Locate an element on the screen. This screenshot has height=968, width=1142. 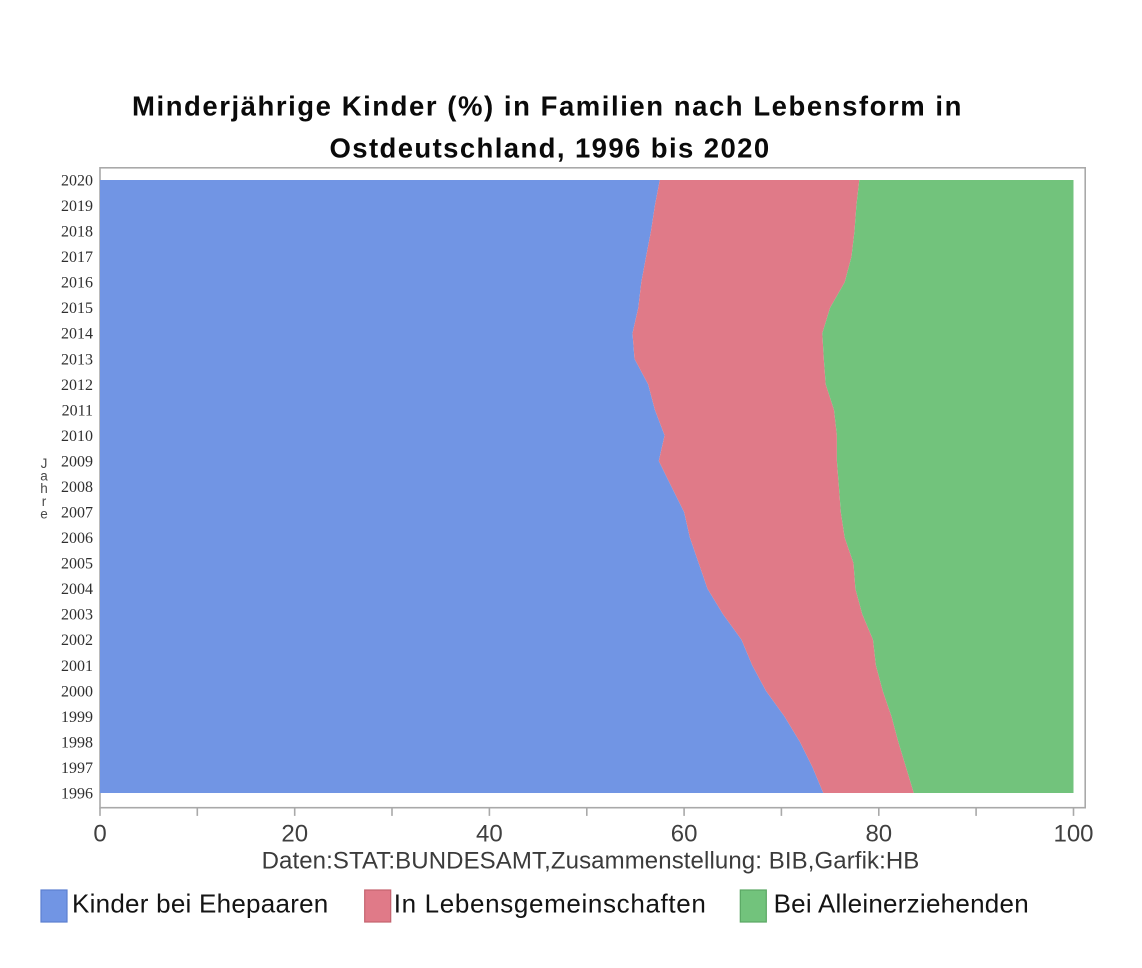
svg-text: 2003 is located at coordinates (77, 615).